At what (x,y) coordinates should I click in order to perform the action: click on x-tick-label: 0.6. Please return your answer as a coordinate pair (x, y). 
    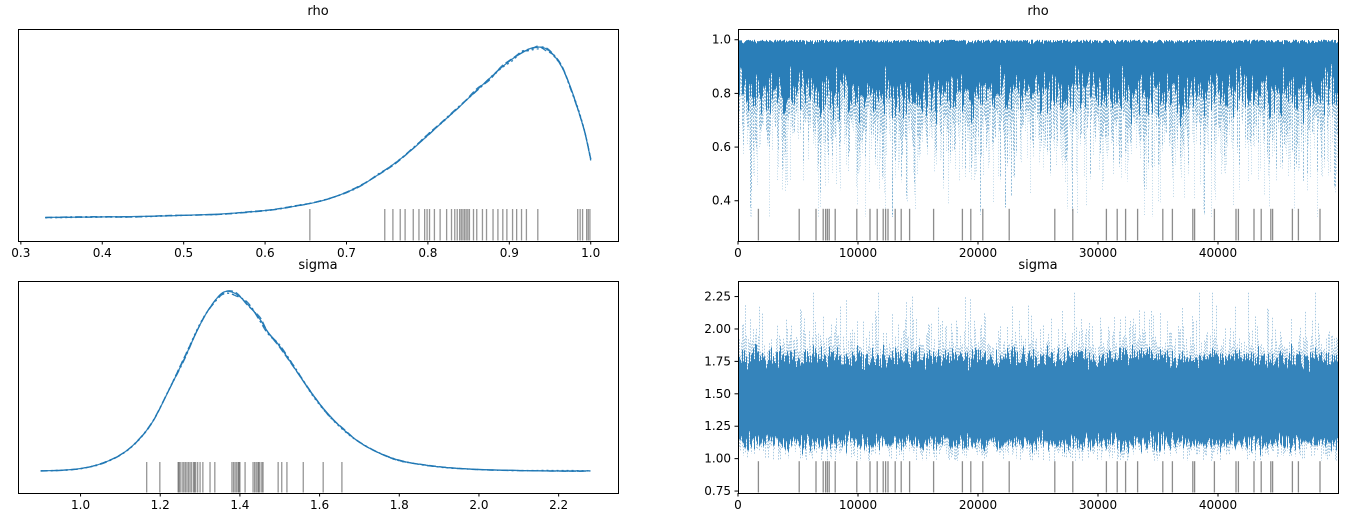
    Looking at the image, I should click on (265, 253).